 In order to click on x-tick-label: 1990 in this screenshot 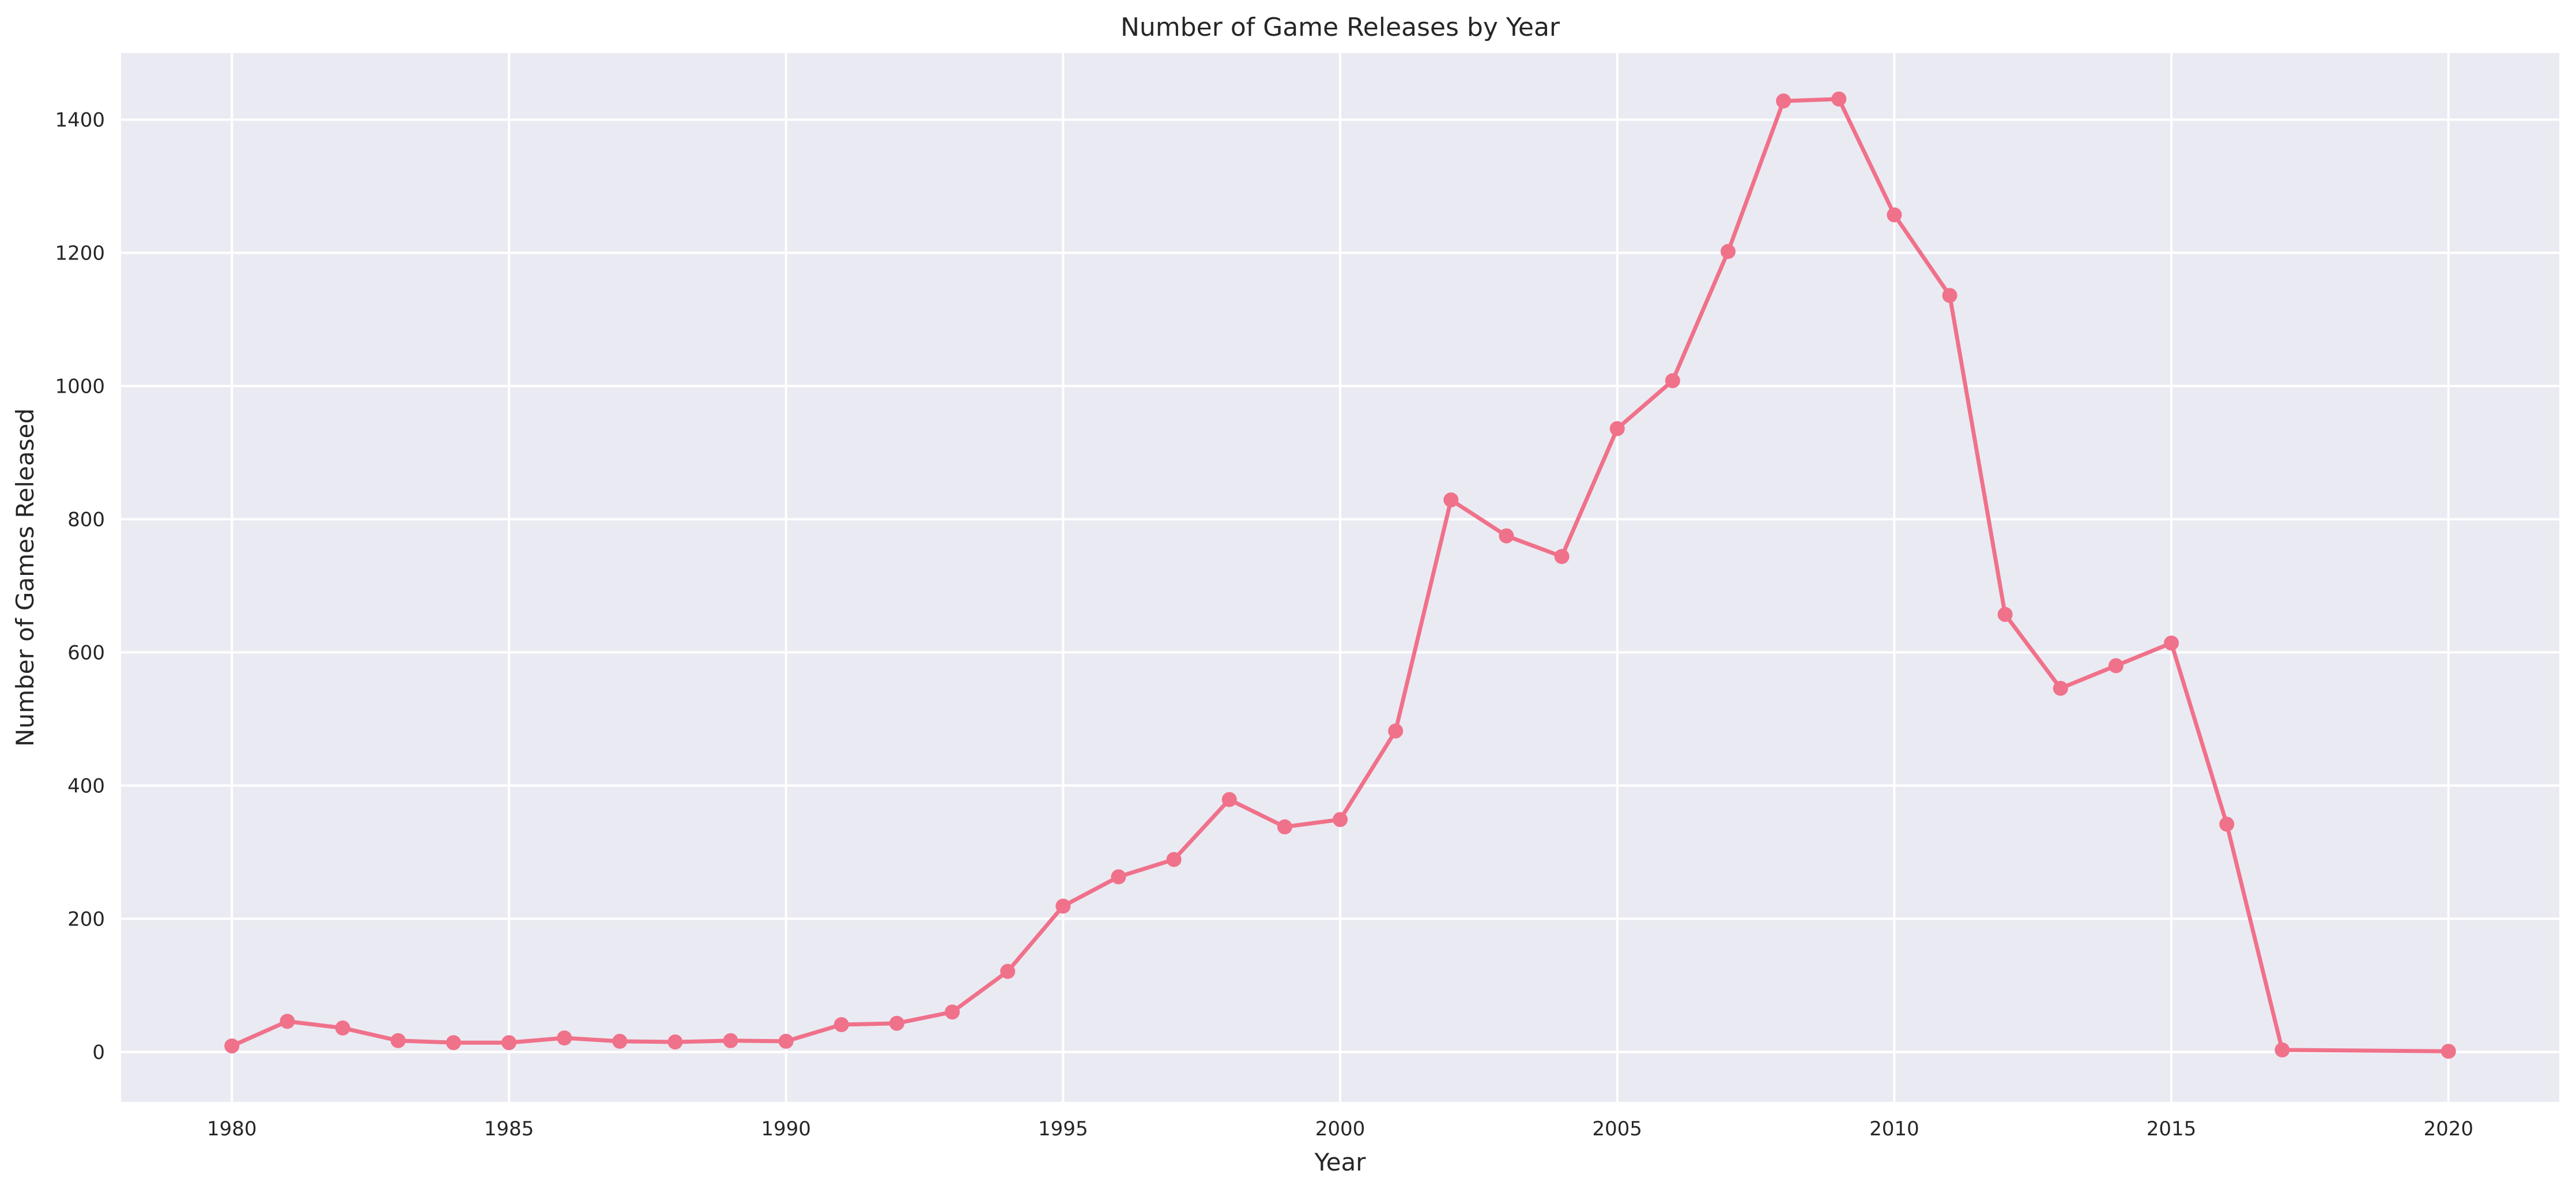, I will do `click(786, 1129)`.